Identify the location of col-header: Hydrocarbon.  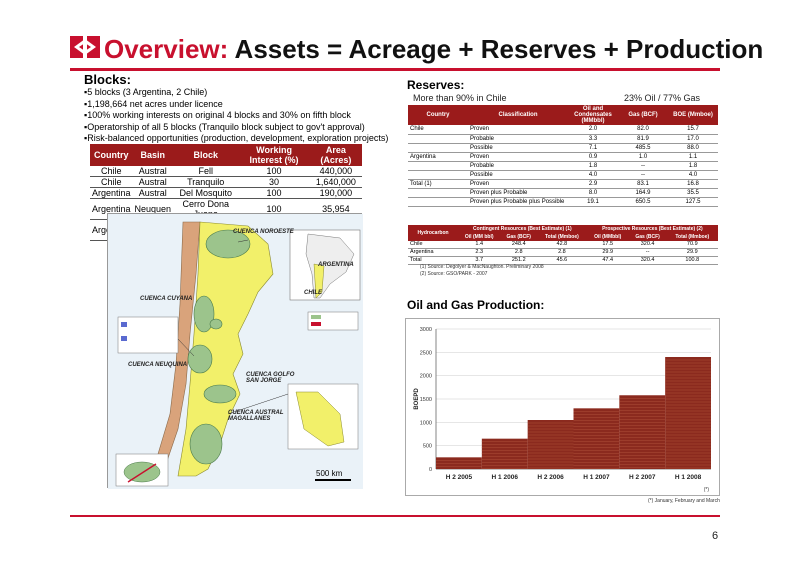
(433, 233).